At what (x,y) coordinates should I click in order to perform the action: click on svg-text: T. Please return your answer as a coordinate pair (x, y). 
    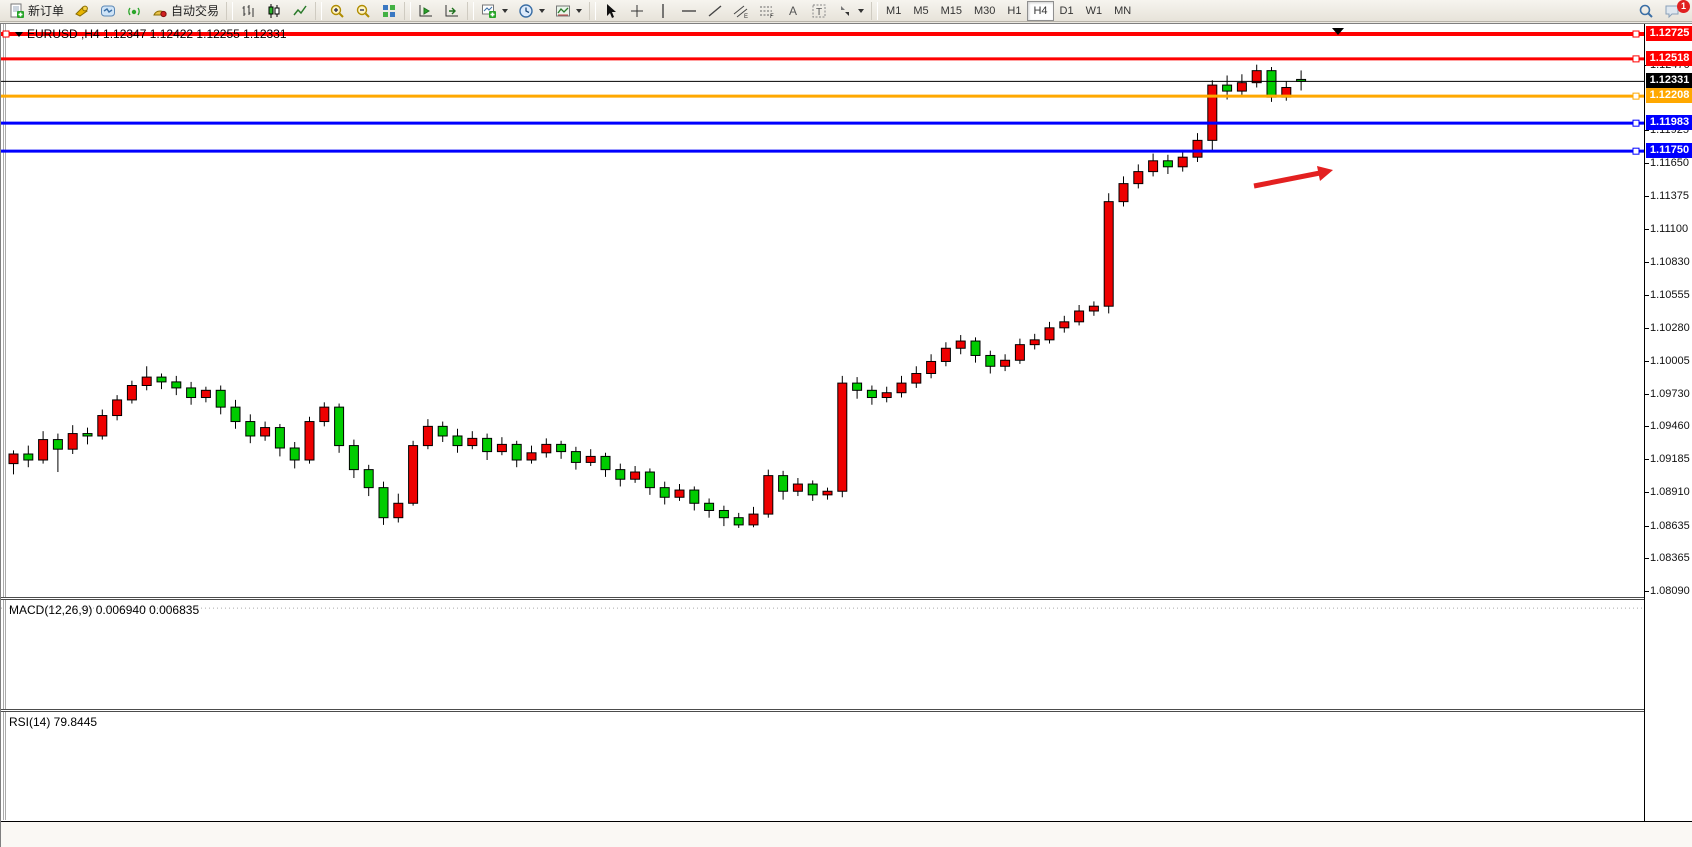
    Looking at the image, I should click on (819, 12).